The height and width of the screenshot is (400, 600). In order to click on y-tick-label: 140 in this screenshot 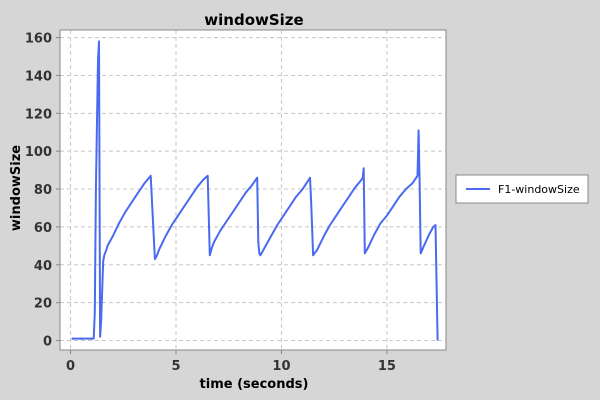, I will do `click(38, 76)`.